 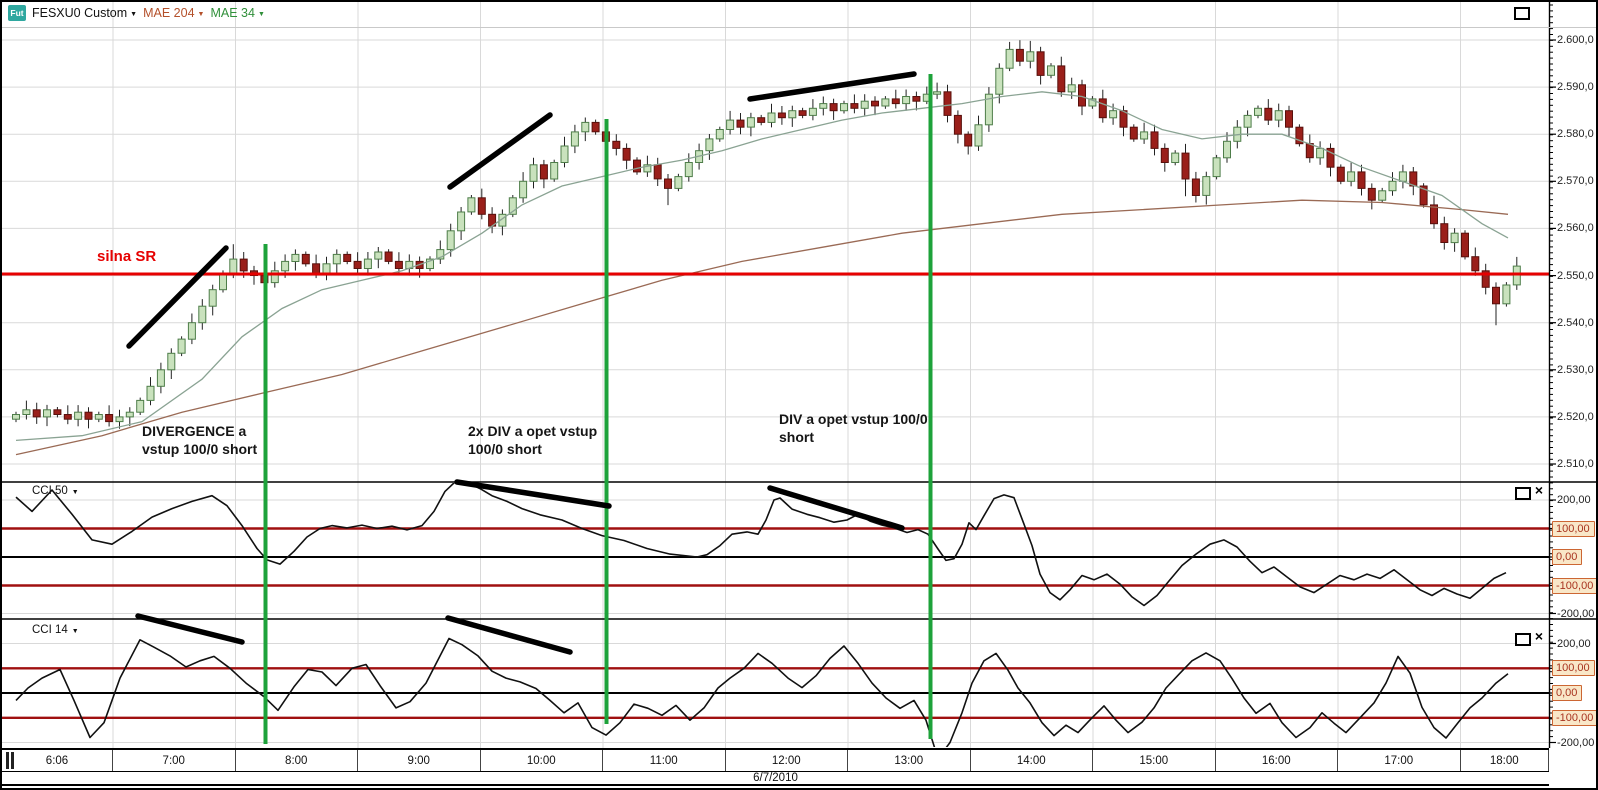 I want to click on cci50-close-icon: ×, so click(x=1539, y=490).